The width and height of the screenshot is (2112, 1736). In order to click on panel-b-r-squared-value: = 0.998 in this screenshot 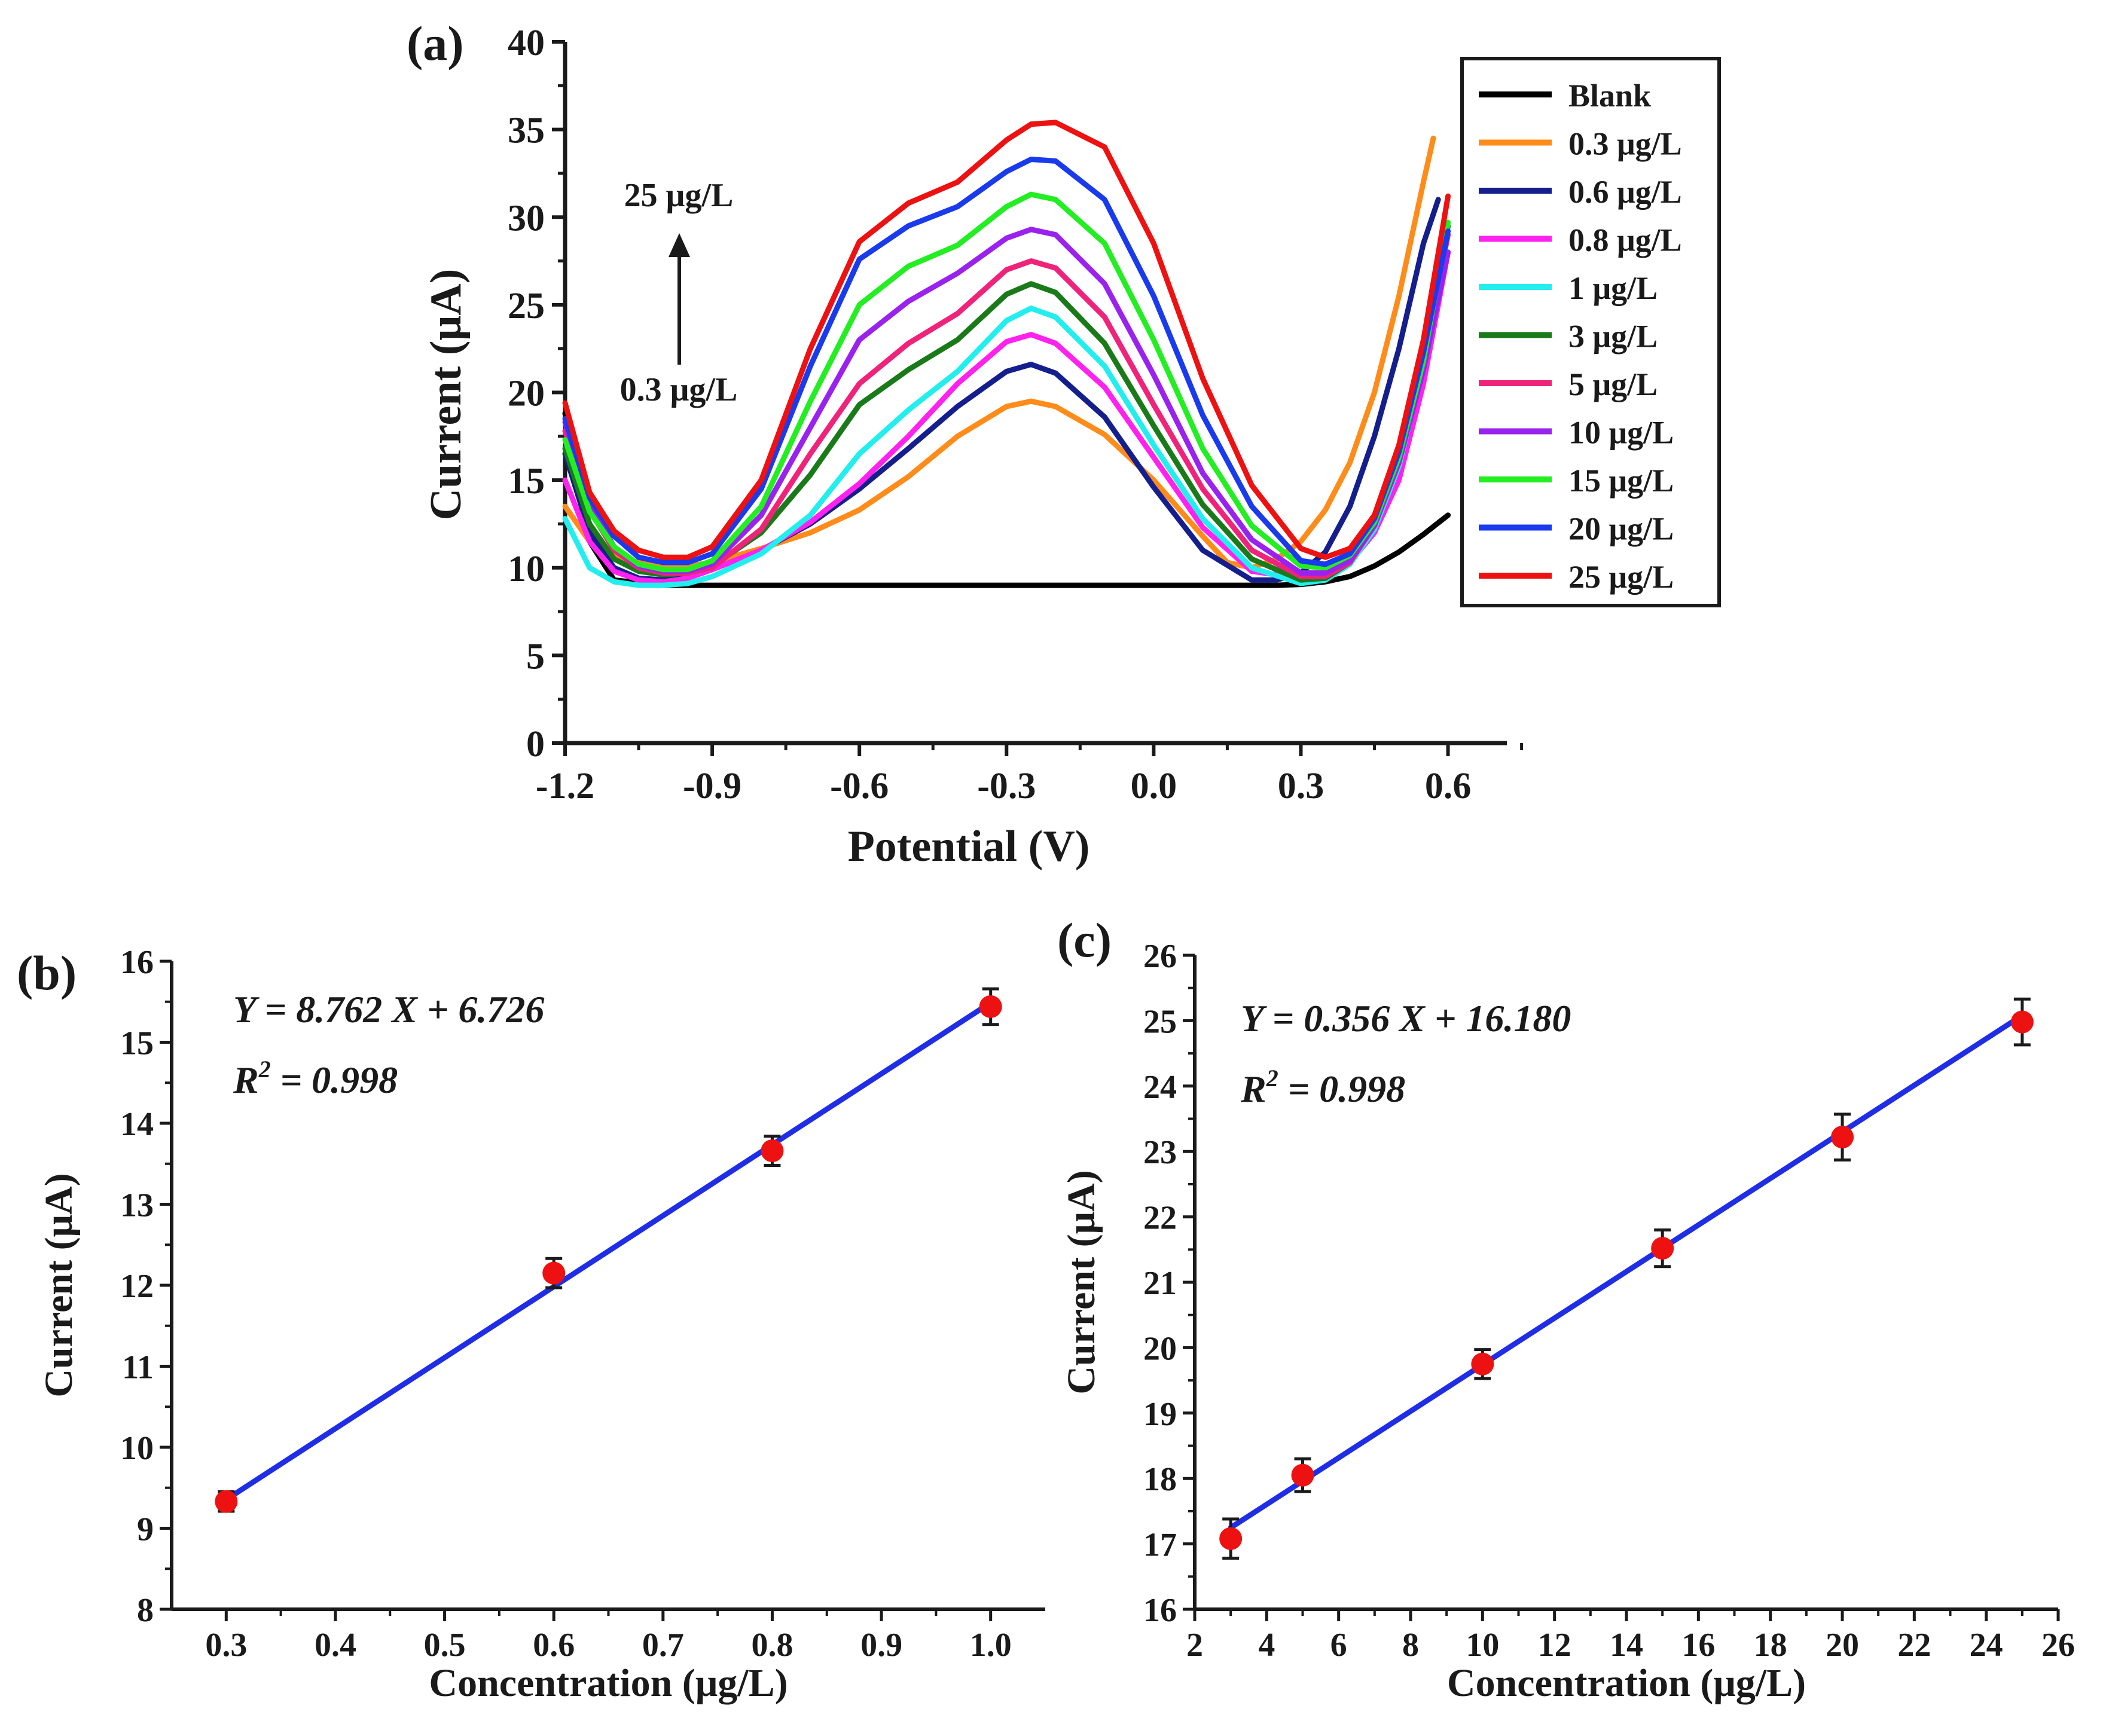, I will do `click(334, 1080)`.